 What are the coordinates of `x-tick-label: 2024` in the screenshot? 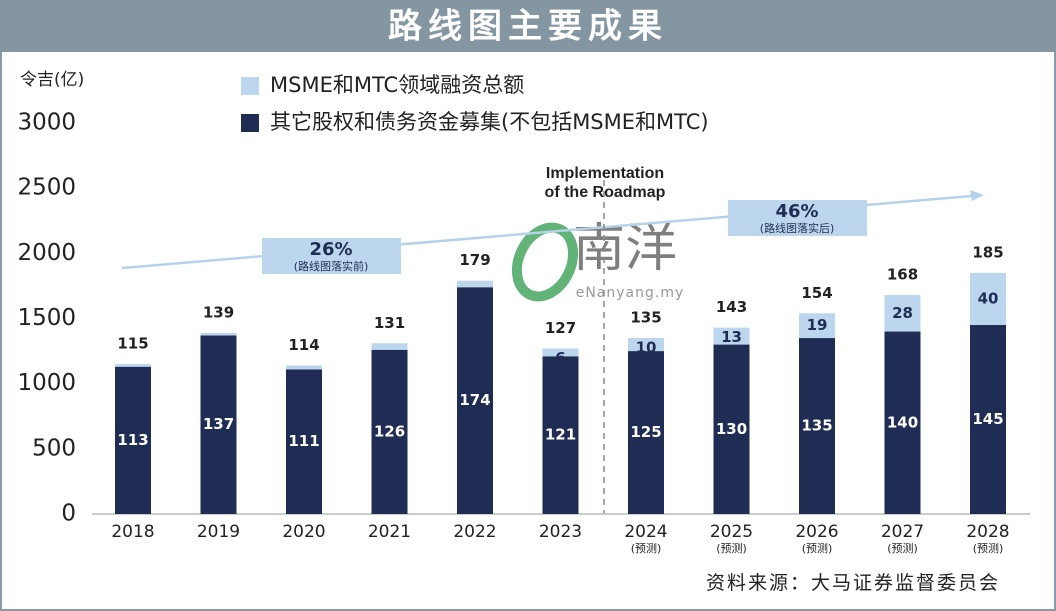 It's located at (645, 532).